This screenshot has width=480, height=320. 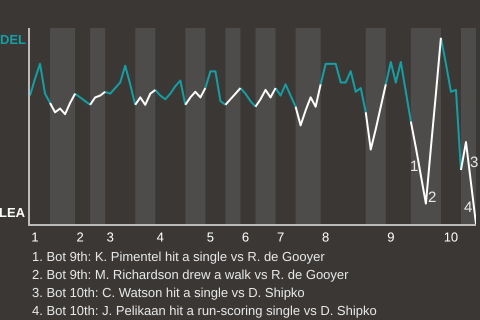 What do you see at coordinates (414, 166) in the screenshot?
I see `annotation: 1` at bounding box center [414, 166].